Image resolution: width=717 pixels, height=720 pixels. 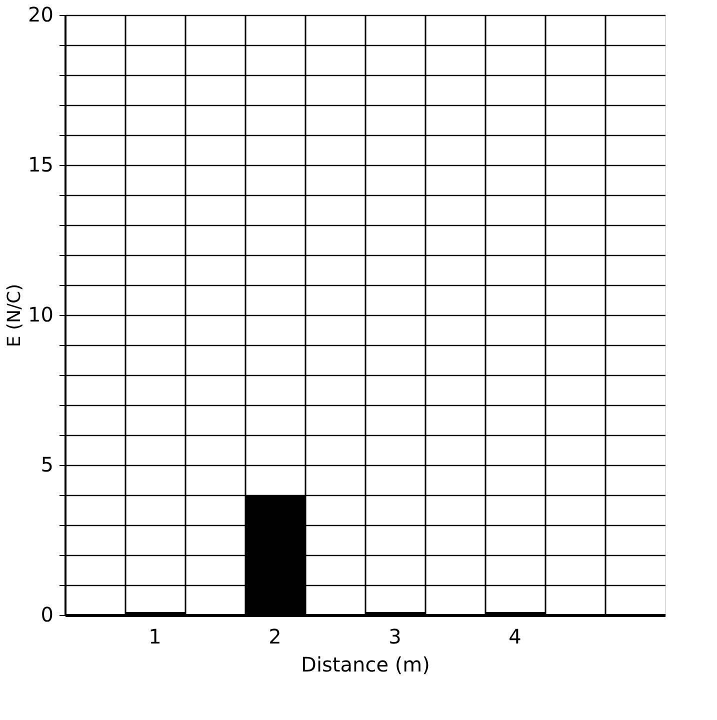 I want to click on y-axis-title: E (N/C), so click(x=15, y=316).